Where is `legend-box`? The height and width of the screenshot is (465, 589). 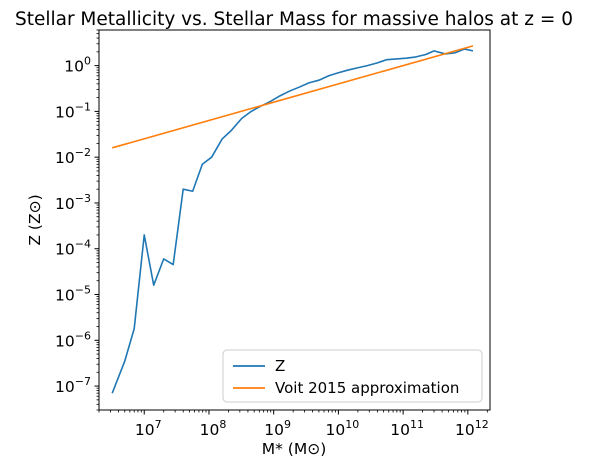
legend-box is located at coordinates (352, 376).